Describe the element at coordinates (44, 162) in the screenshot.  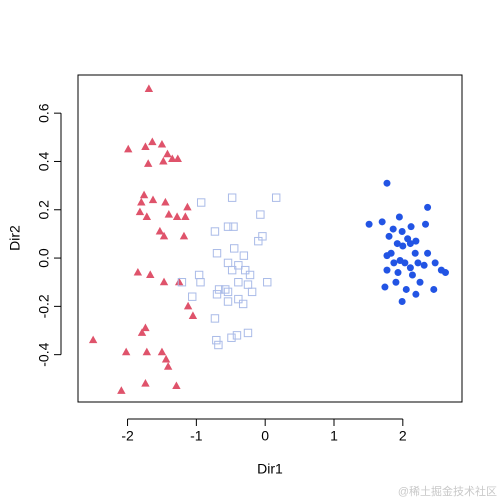
I see `y-tick-label: 0.4` at that location.